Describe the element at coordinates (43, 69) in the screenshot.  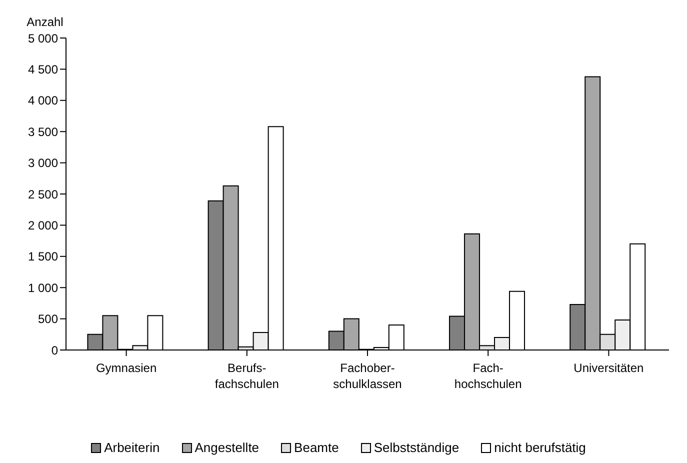
I see `y-tick-label: 4 500` at that location.